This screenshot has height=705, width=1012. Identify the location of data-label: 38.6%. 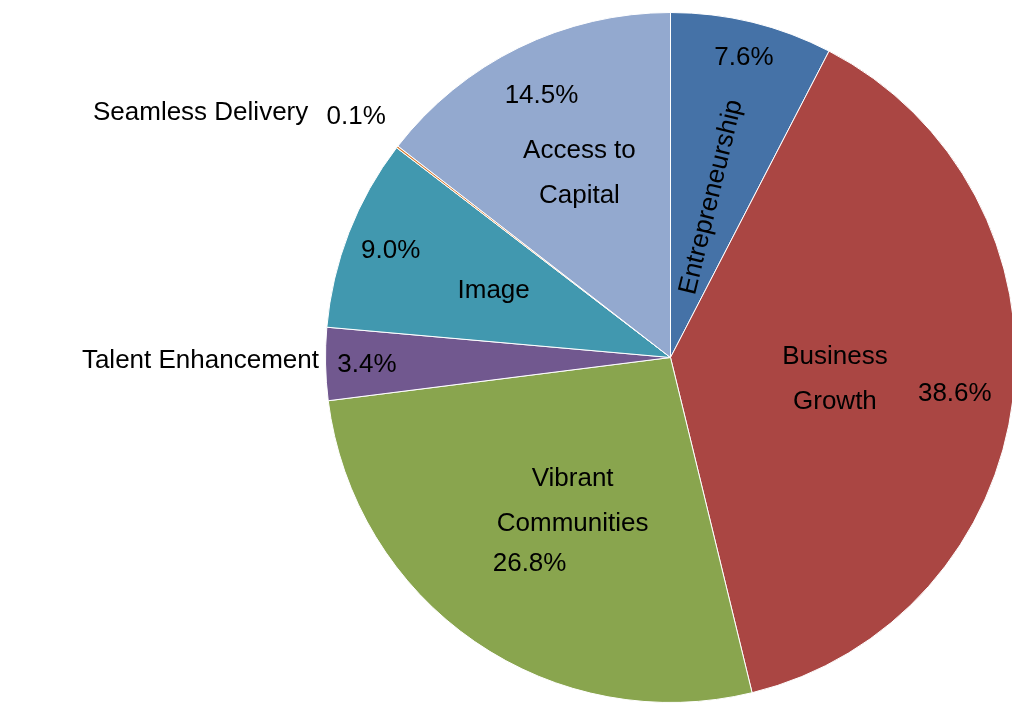
(954, 391).